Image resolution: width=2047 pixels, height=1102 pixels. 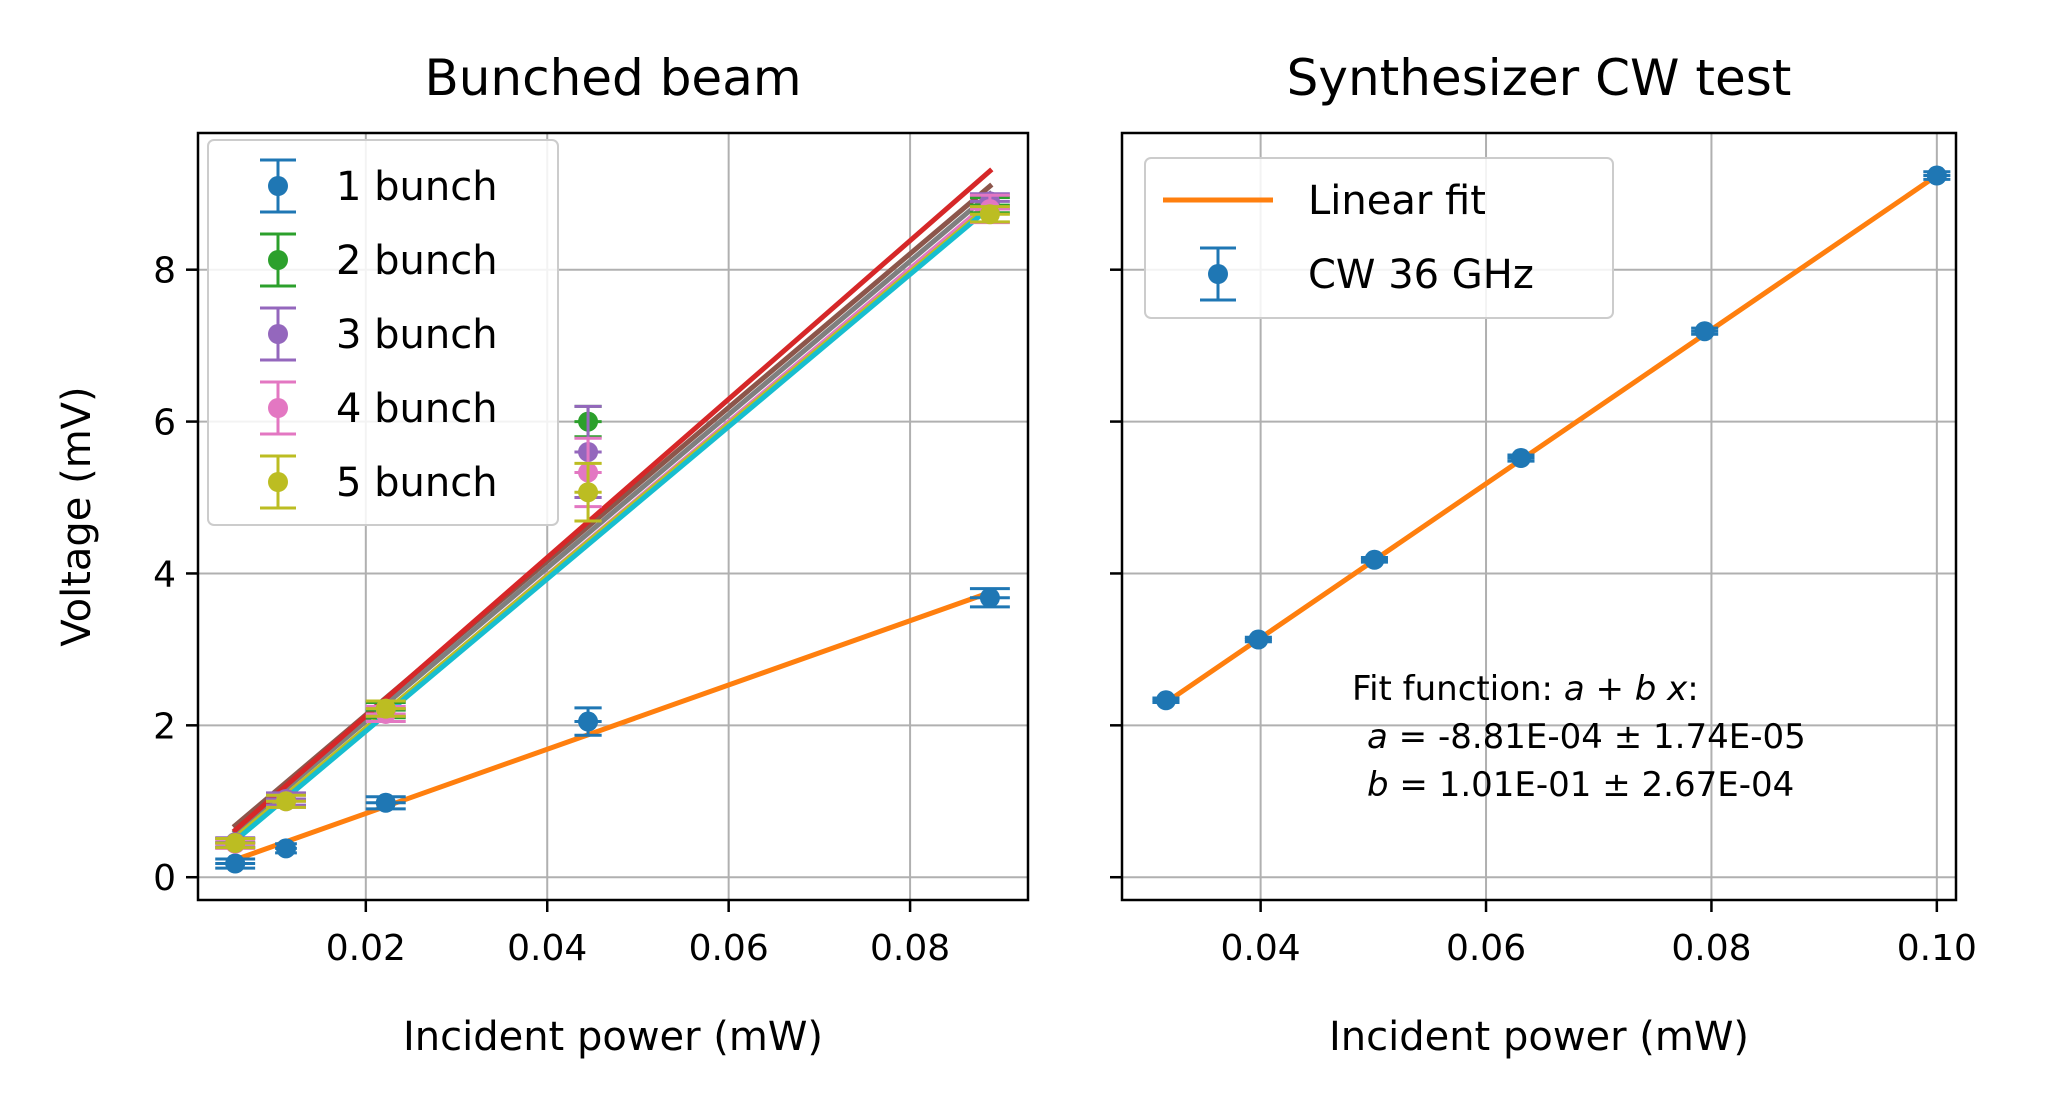 I want to click on annotation-value-a: = -8.81E-04 ± 1.74E-05, so click(x=1597, y=737).